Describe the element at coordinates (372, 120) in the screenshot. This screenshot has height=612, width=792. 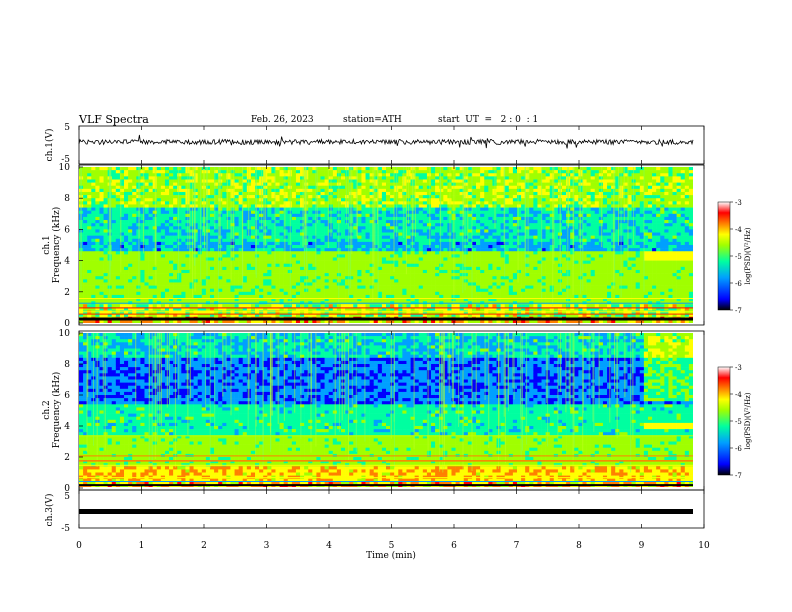
I see `station-label: station=ATH` at that location.